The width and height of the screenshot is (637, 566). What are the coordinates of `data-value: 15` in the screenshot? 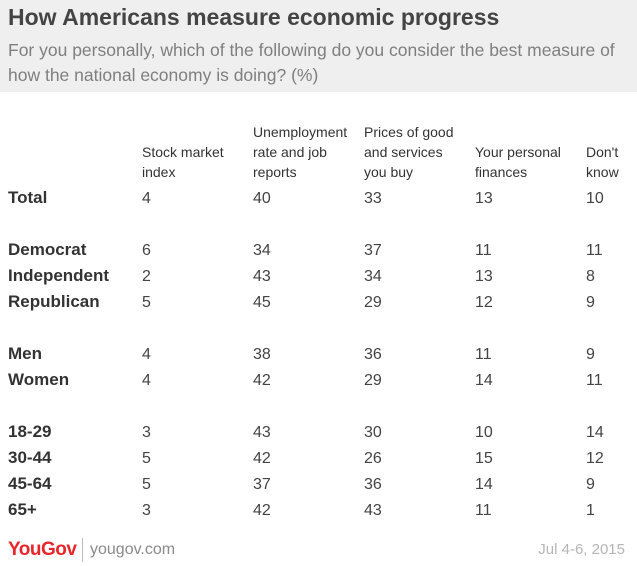 It's located at (484, 458).